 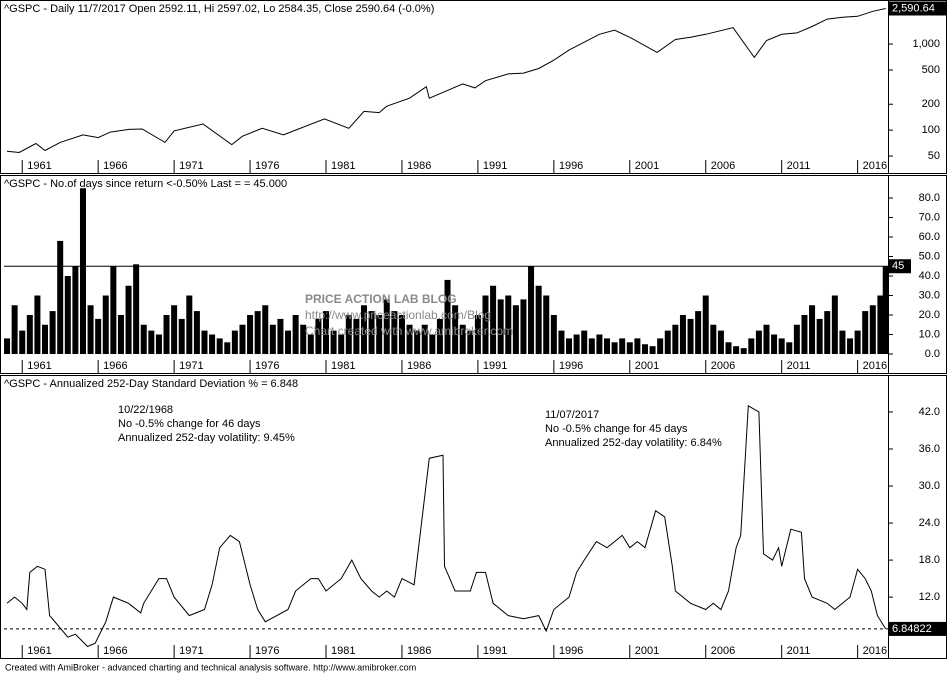 I want to click on annotation: No -0.5% change for 46 days, so click(x=189, y=424).